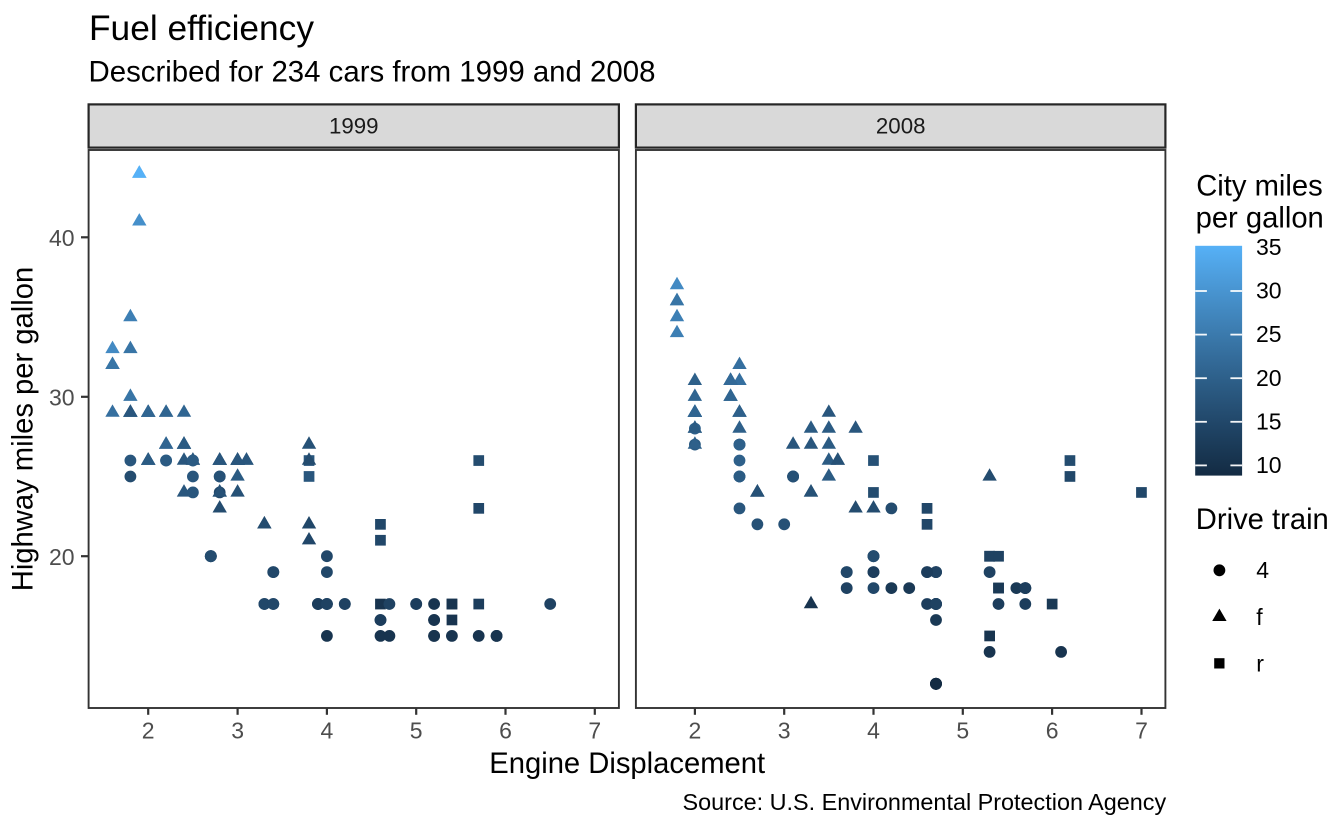 The height and width of the screenshot is (835, 1344). Describe the element at coordinates (1269, 465) in the screenshot. I see `svg-text: 10` at that location.